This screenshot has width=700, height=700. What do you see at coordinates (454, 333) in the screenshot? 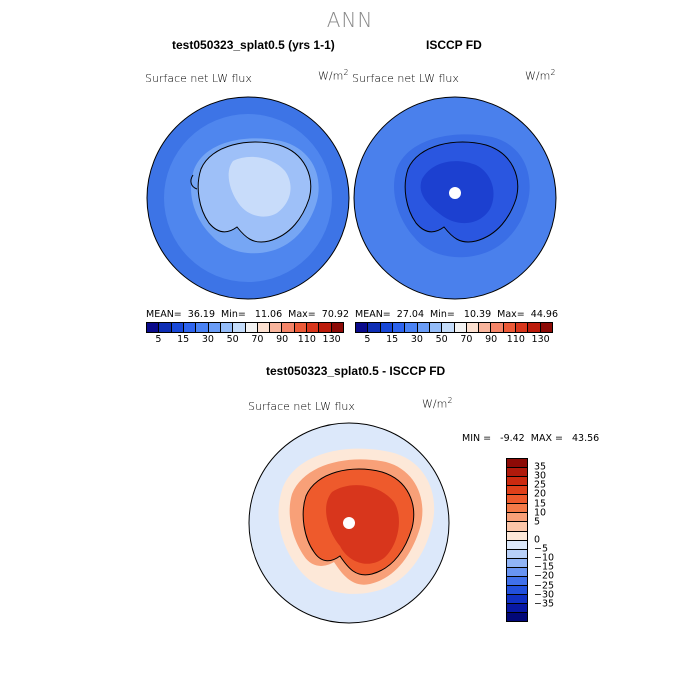
I see `colorbar-panel-2: 5 15 30 50 70 90 110 130` at bounding box center [454, 333].